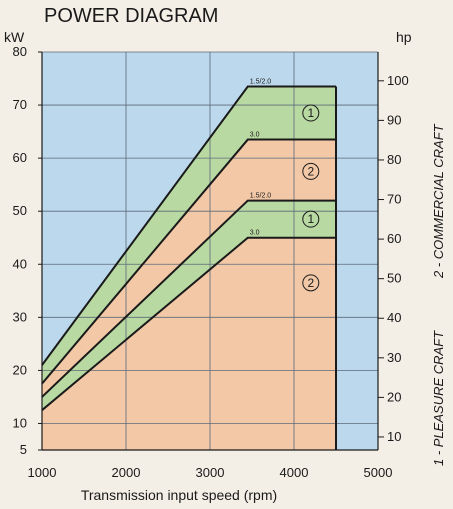  Describe the element at coordinates (394, 396) in the screenshot. I see `hp-tick-label: 20` at that location.